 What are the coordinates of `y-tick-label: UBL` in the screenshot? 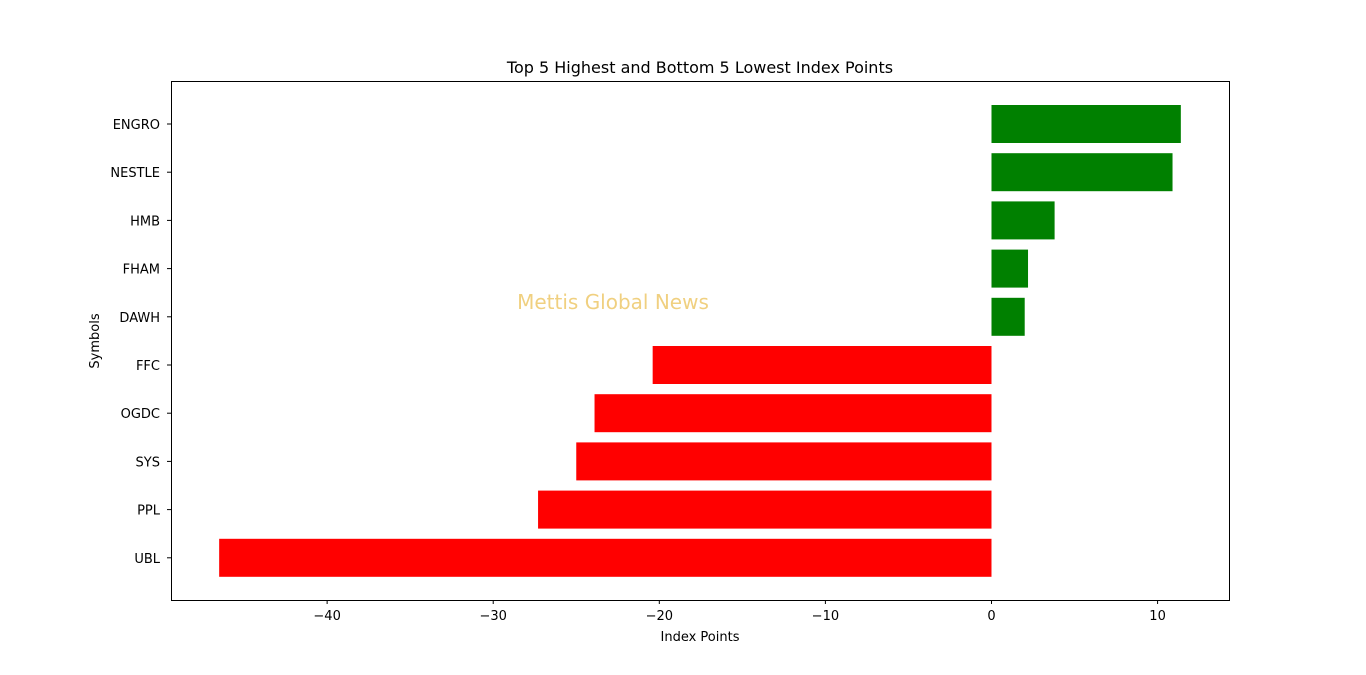 It's located at (147, 559).